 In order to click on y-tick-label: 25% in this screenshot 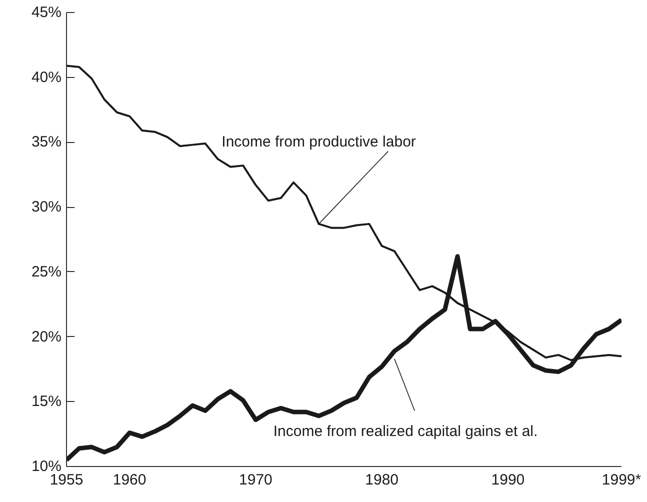, I will do `click(46, 271)`.